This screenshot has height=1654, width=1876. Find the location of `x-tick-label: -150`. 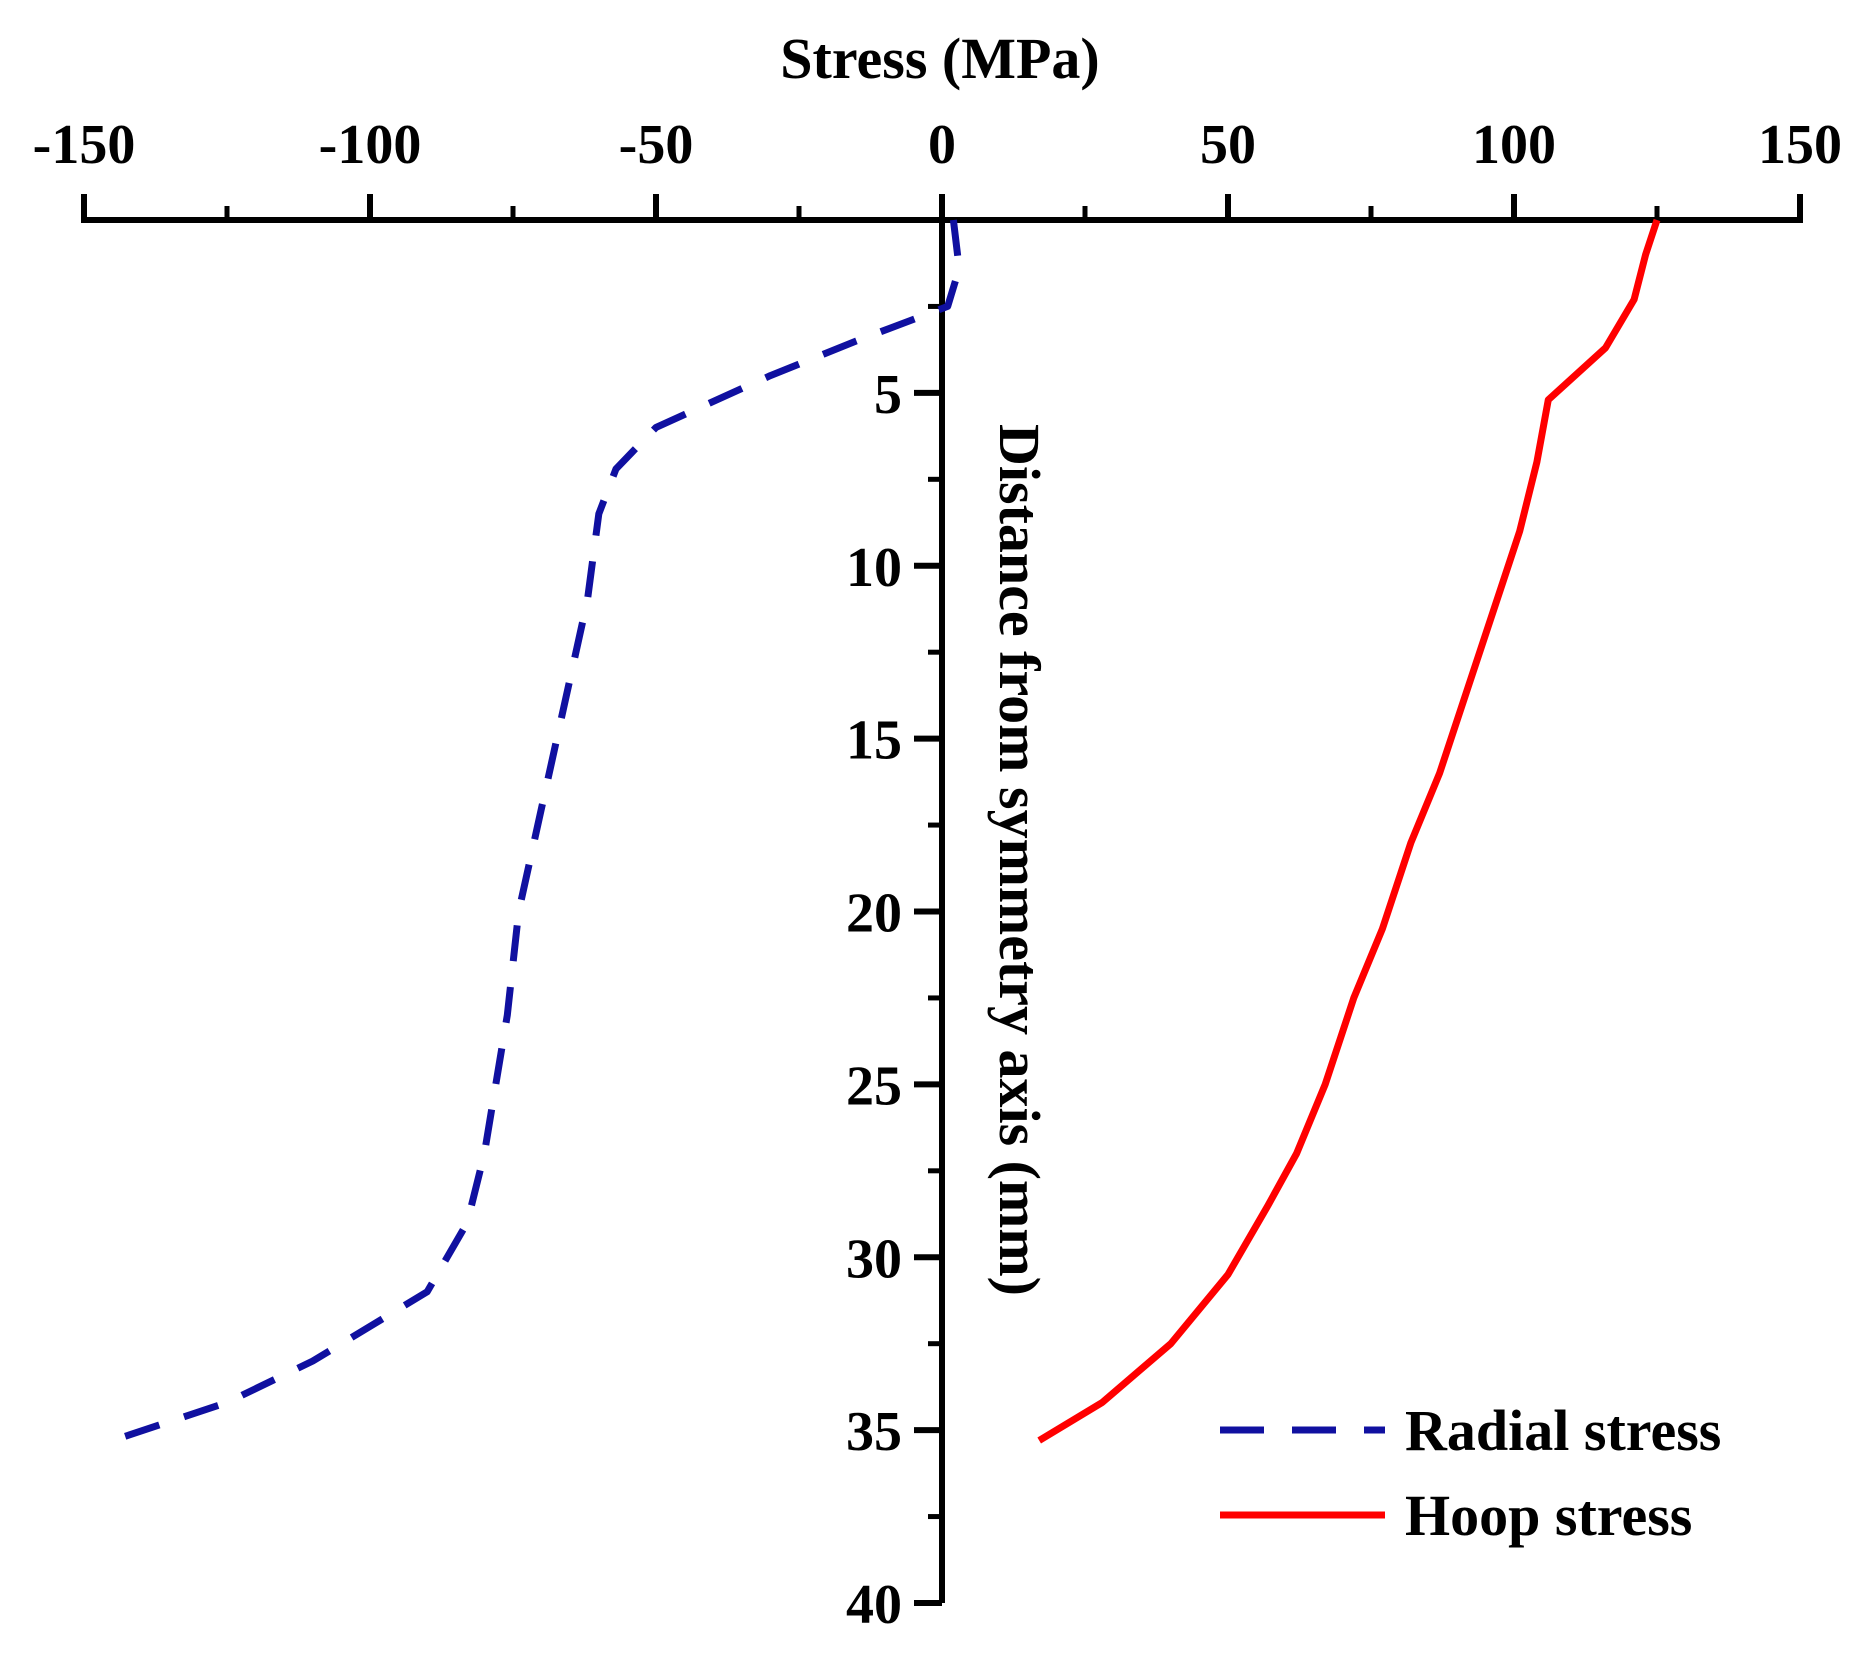

x-tick-label: -150 is located at coordinates (84, 145).